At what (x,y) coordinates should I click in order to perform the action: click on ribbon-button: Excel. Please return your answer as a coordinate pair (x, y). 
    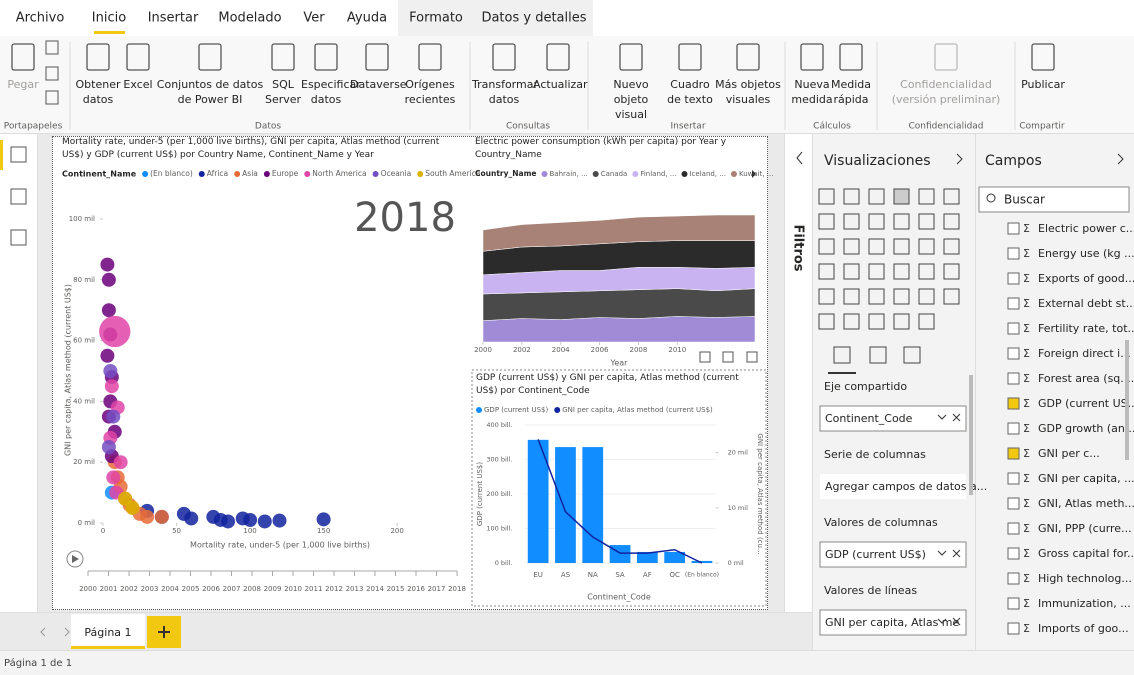
    Looking at the image, I should click on (138, 84).